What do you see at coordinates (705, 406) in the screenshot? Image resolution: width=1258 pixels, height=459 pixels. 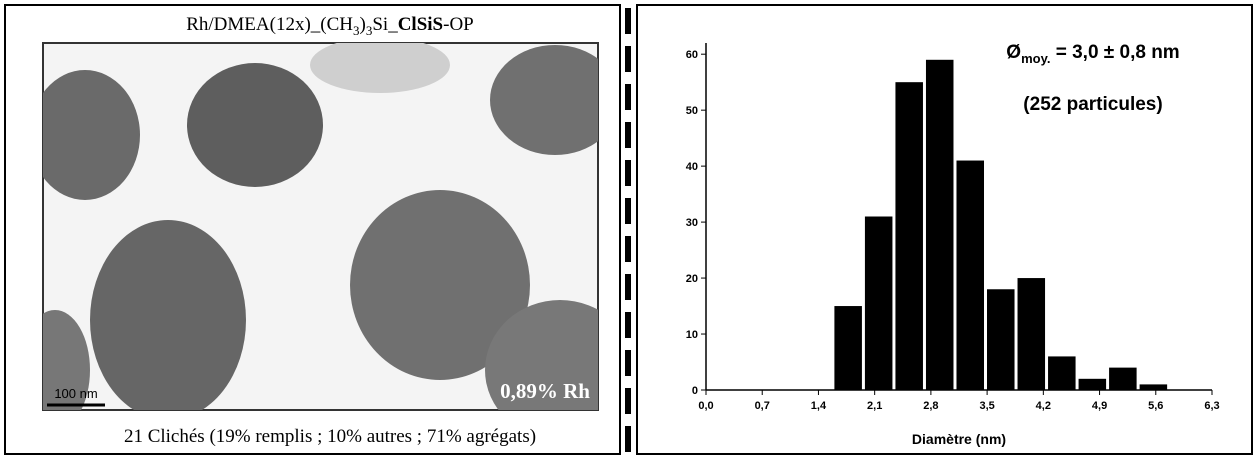 I see `x-tick-label: 0,0` at bounding box center [705, 406].